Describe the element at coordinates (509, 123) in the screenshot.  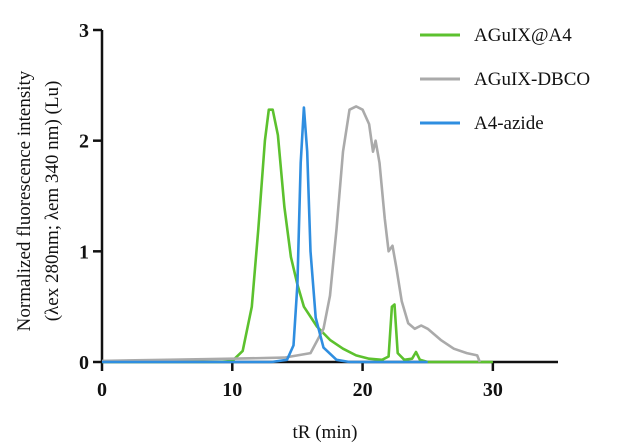
I see `legend-label: A4-azide` at that location.